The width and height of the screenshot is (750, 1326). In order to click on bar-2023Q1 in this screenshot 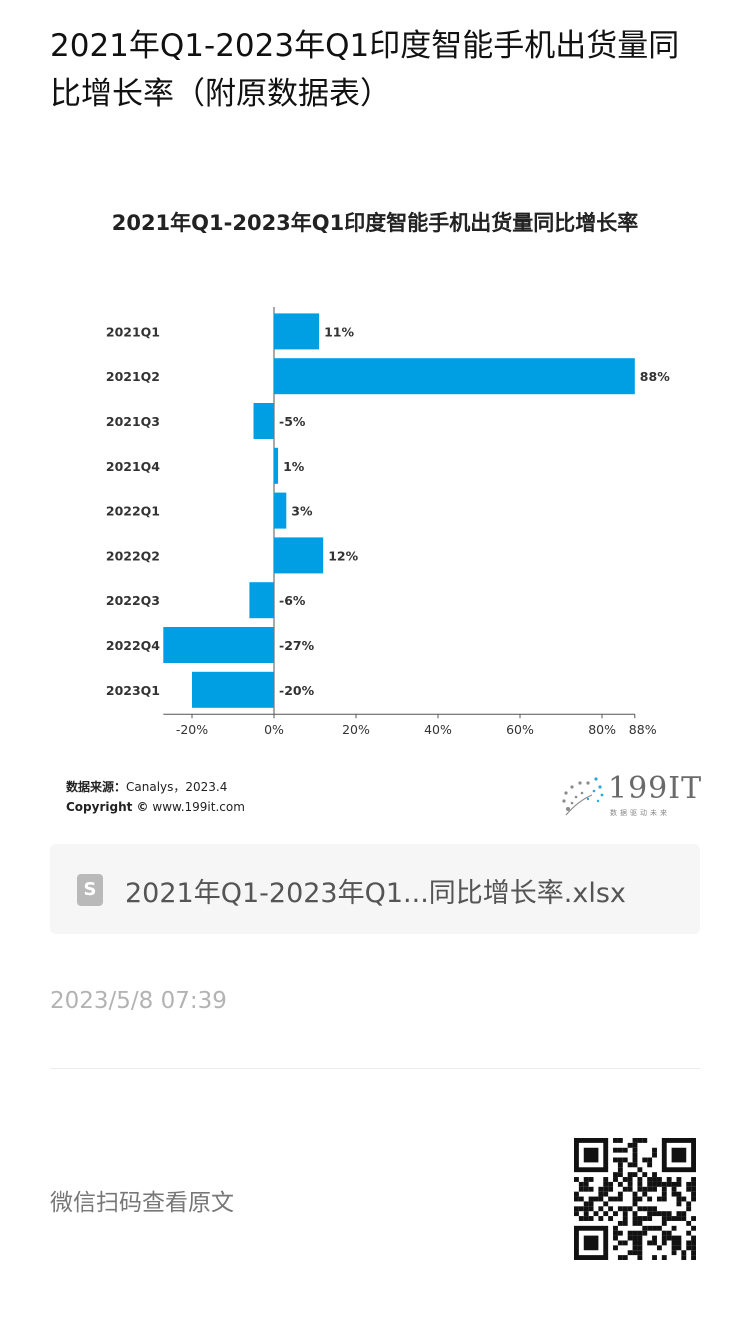, I will do `click(233, 689)`.